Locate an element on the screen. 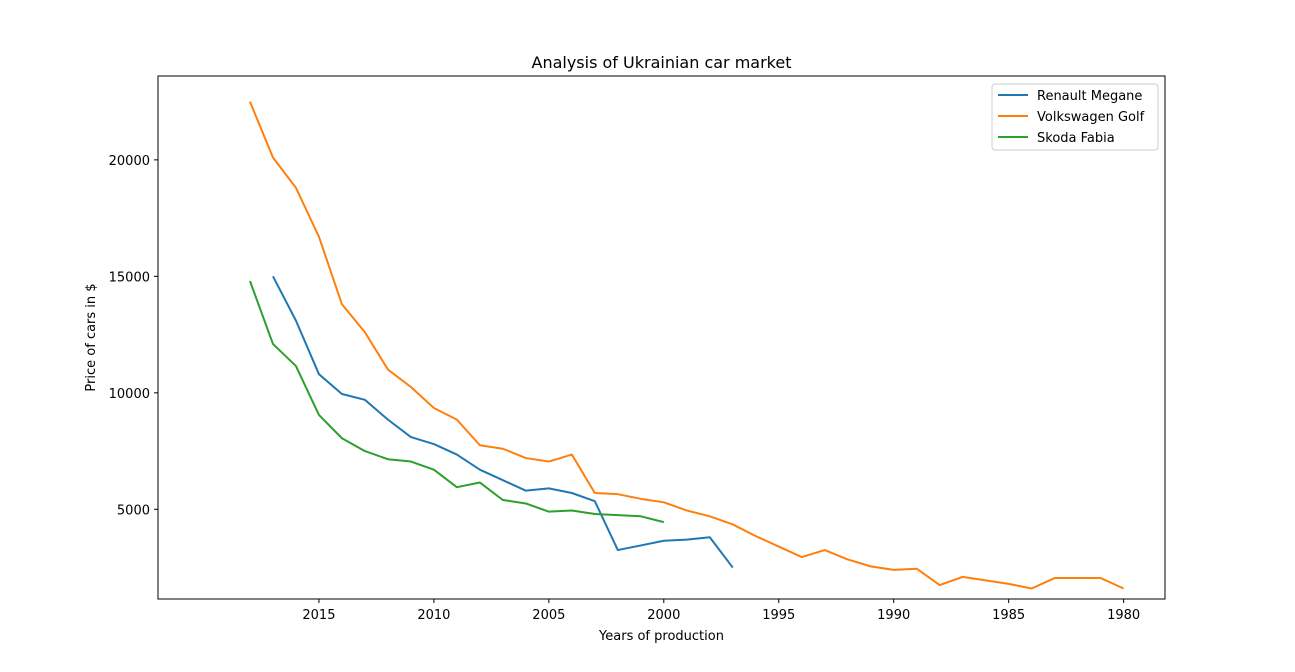  y-tick-label: 10000 is located at coordinates (129, 394).